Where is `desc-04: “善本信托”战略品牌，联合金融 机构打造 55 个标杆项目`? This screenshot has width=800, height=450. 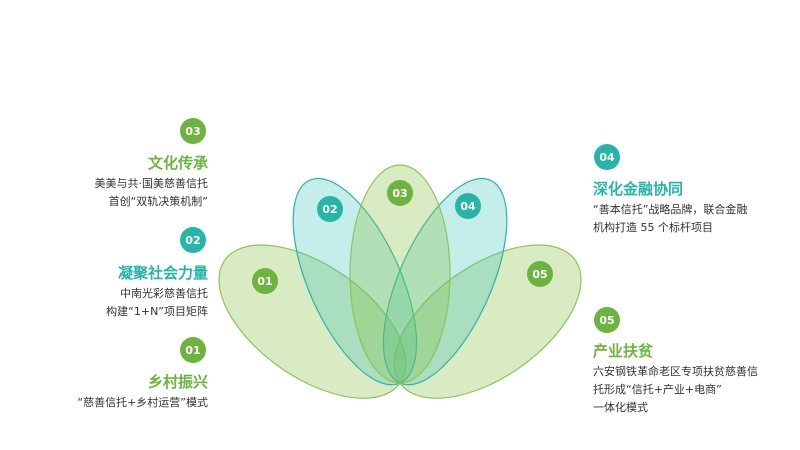 desc-04: “善本信托”战略品牌，联合金融 机构打造 55 个标杆项目 is located at coordinates (670, 219).